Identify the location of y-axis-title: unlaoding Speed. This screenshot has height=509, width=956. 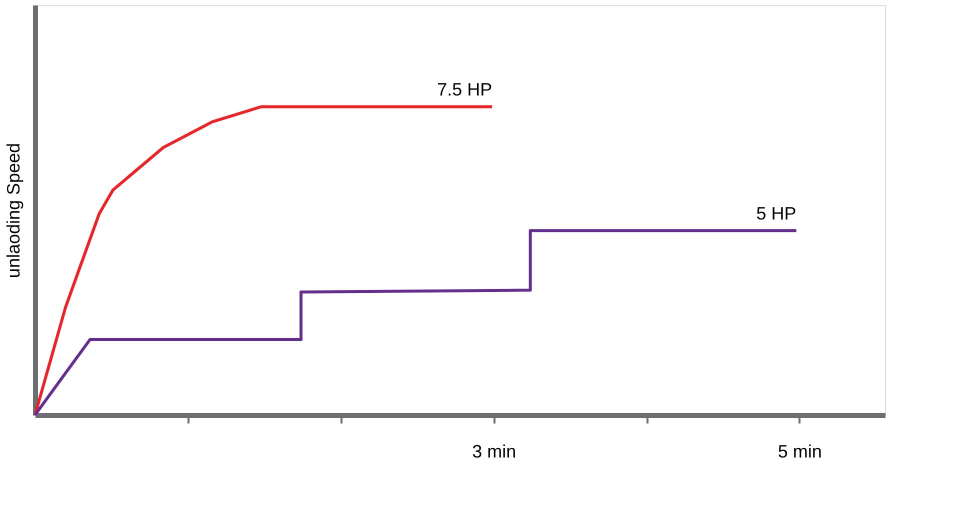
(14, 210).